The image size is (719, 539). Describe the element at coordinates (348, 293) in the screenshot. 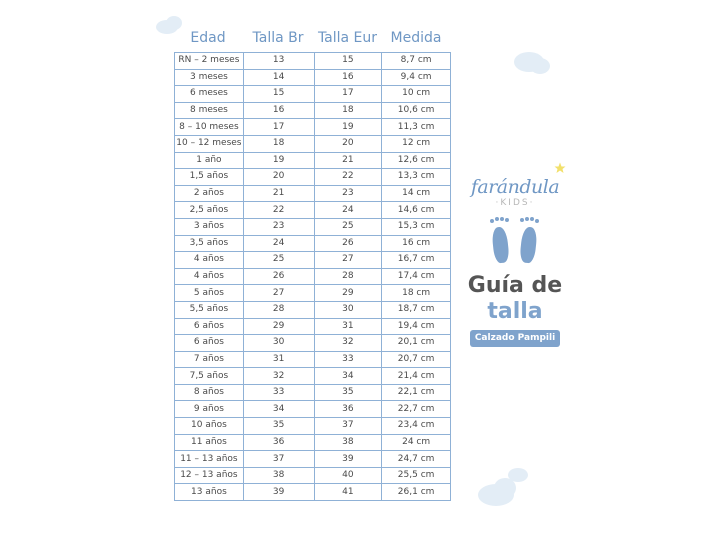

I see `cell-talla-eur: 29` at that location.